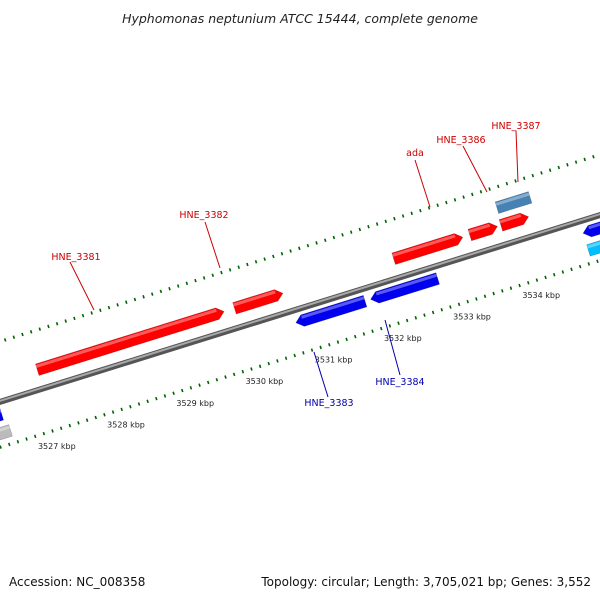 The height and width of the screenshot is (600, 600). What do you see at coordinates (321, 374) in the screenshot?
I see `label-hne-3383-leader` at bounding box center [321, 374].